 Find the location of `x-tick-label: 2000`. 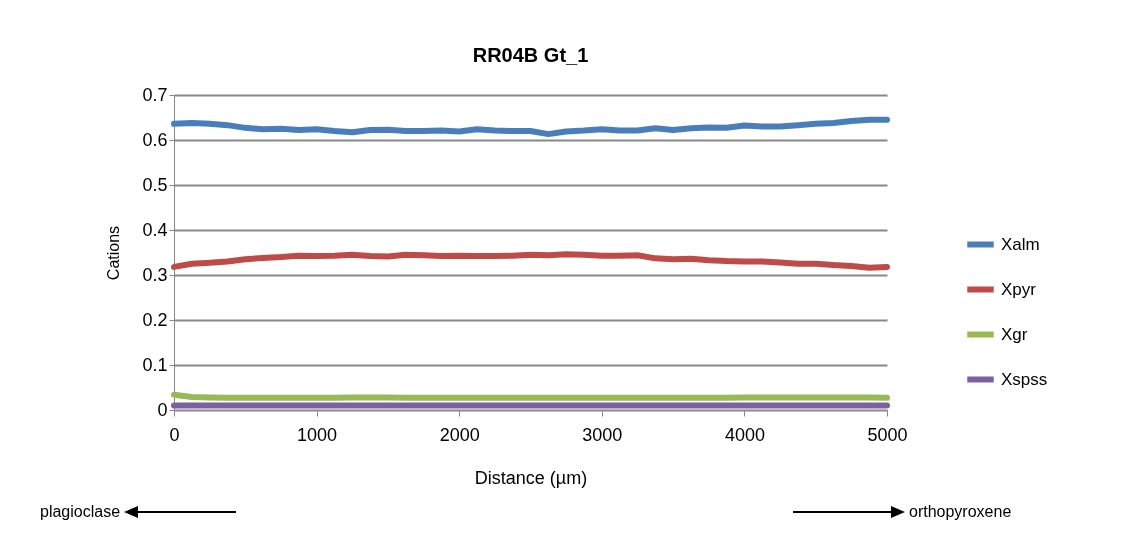

x-tick-label: 2000 is located at coordinates (459, 434).